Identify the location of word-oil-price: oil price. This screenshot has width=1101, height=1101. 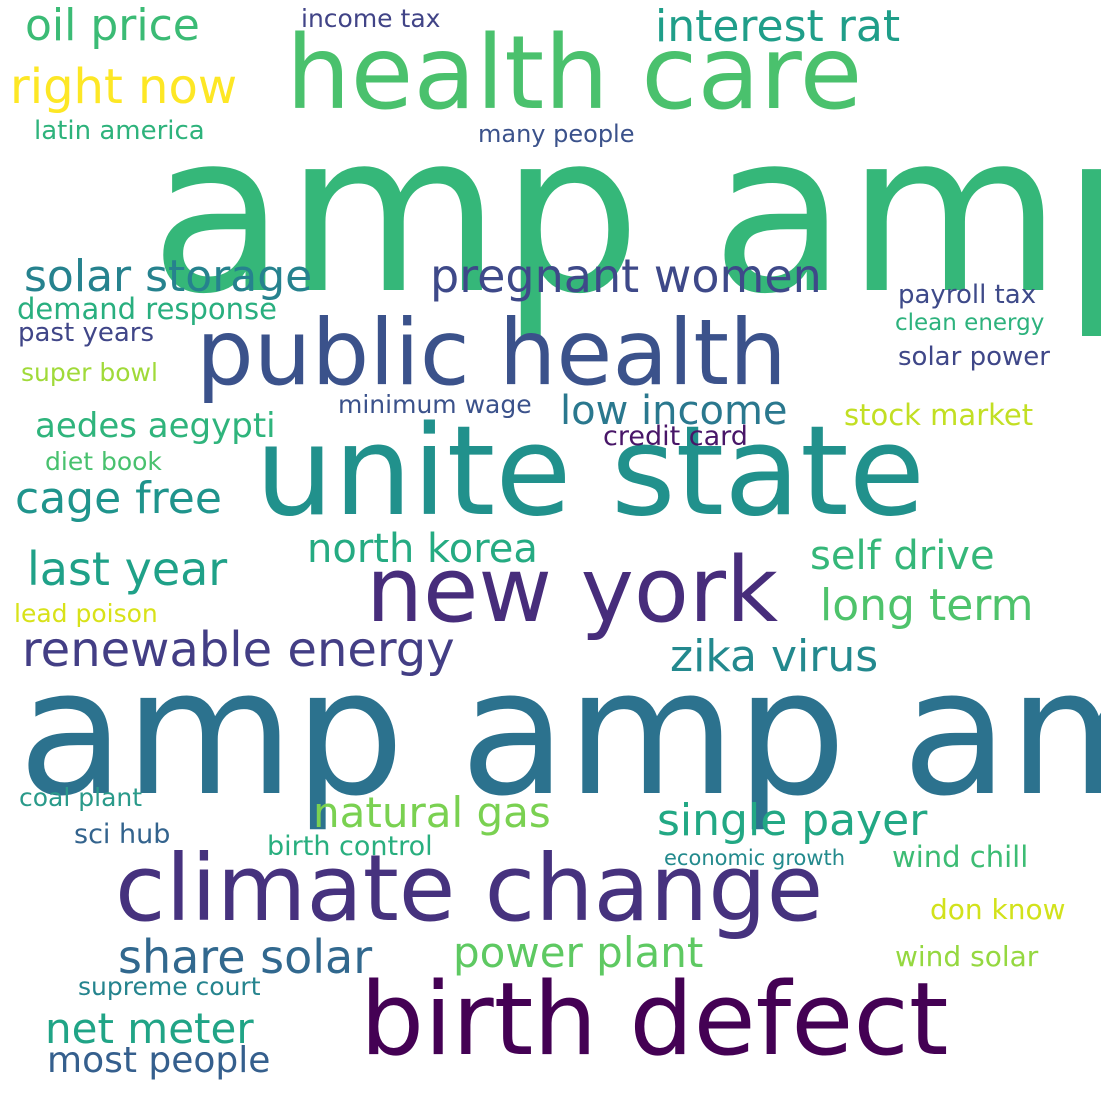
(112, 25).